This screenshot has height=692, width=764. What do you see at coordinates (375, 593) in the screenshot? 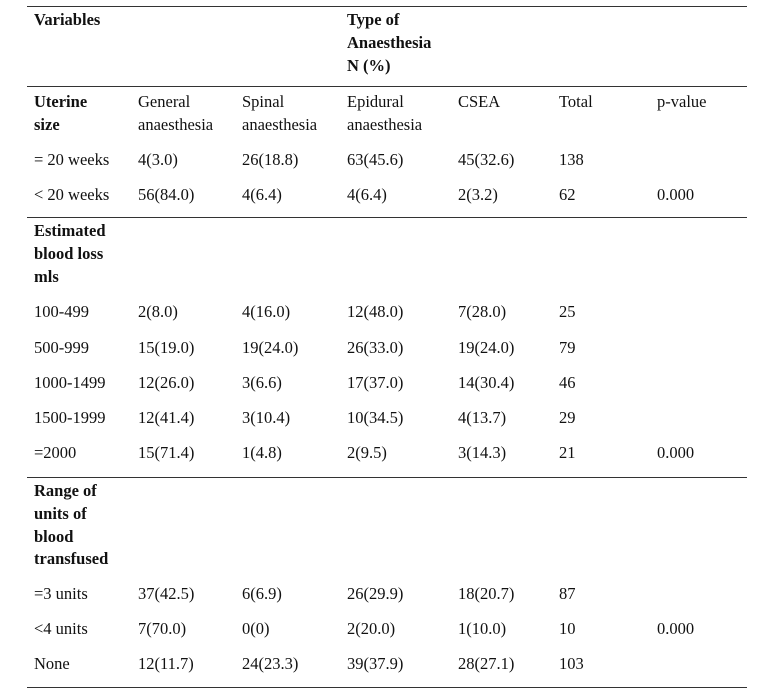
I see `cell-epidural: 26(29.9)` at bounding box center [375, 593].